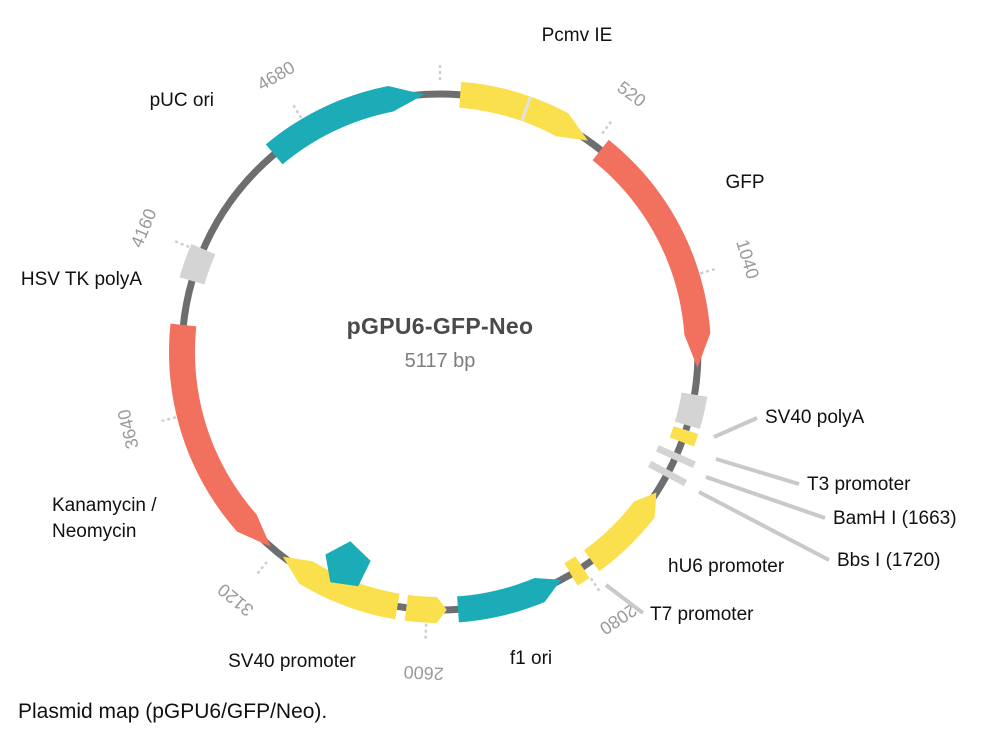  Describe the element at coordinates (128, 429) in the screenshot. I see `tick-label: 3640` at that location.